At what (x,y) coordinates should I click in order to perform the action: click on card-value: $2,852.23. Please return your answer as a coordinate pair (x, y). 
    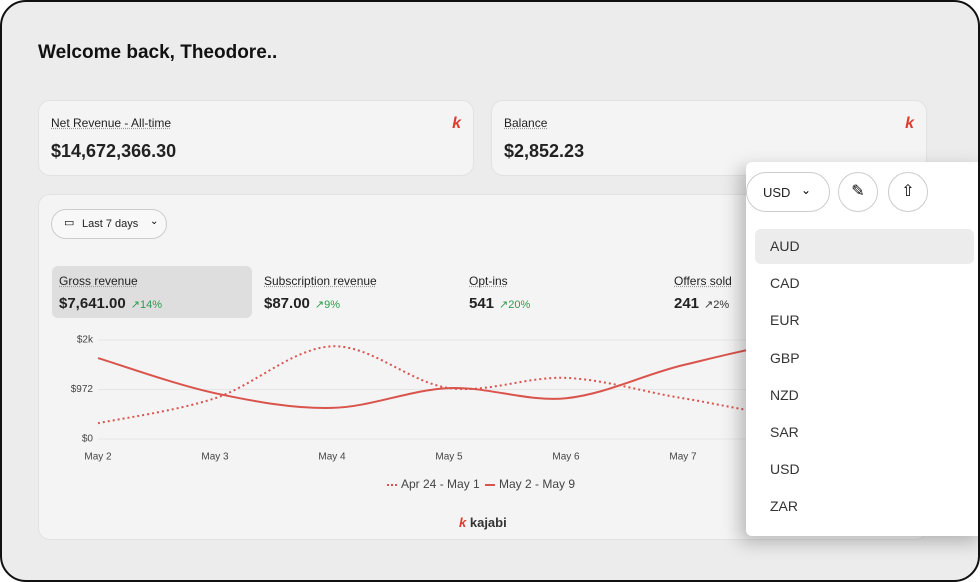
    Looking at the image, I should click on (544, 151).